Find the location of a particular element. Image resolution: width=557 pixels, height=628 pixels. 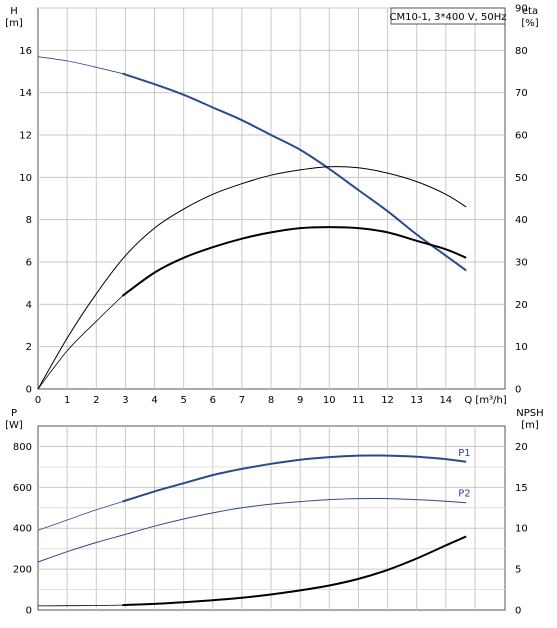

series-2-3-line-bold is located at coordinates (294, 571).